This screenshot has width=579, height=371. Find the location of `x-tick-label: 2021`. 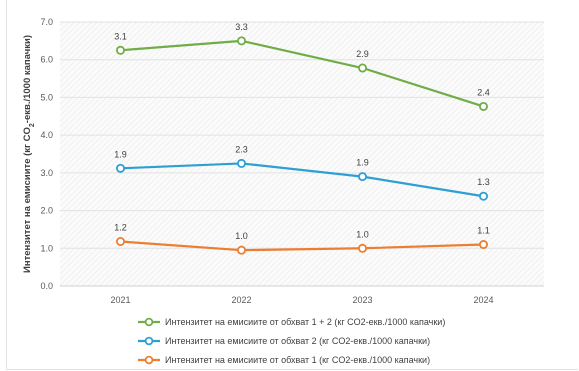

x-tick-label: 2021 is located at coordinates (120, 300).